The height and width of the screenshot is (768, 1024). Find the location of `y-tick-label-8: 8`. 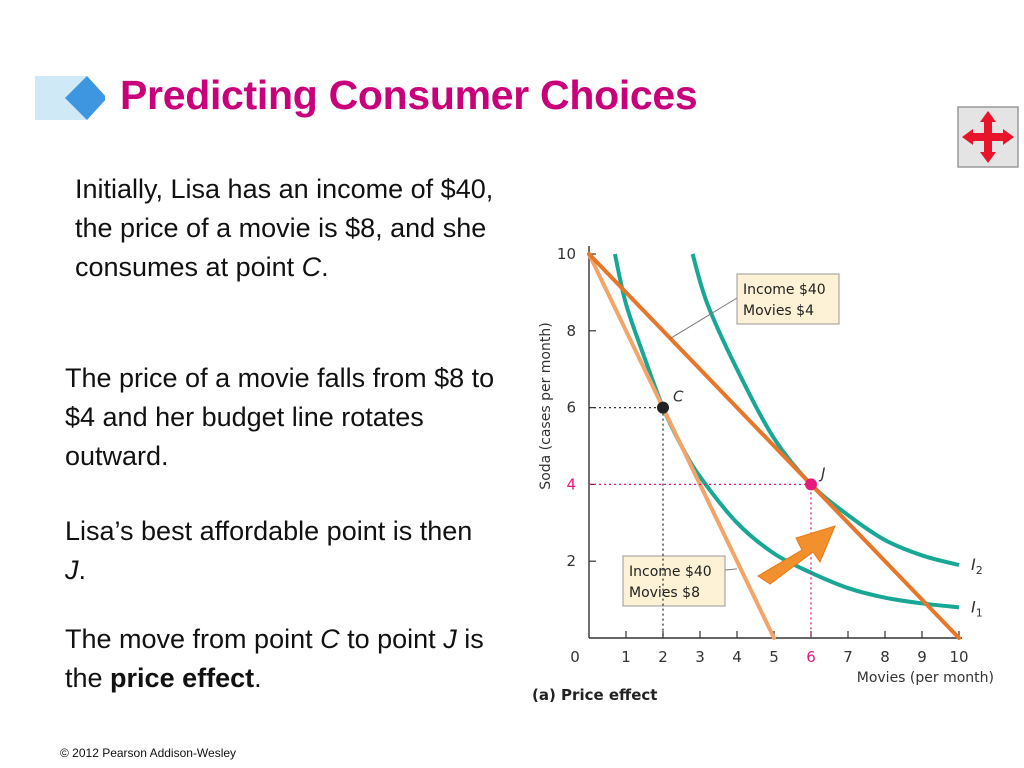

y-tick-label-8: 8 is located at coordinates (571, 331).